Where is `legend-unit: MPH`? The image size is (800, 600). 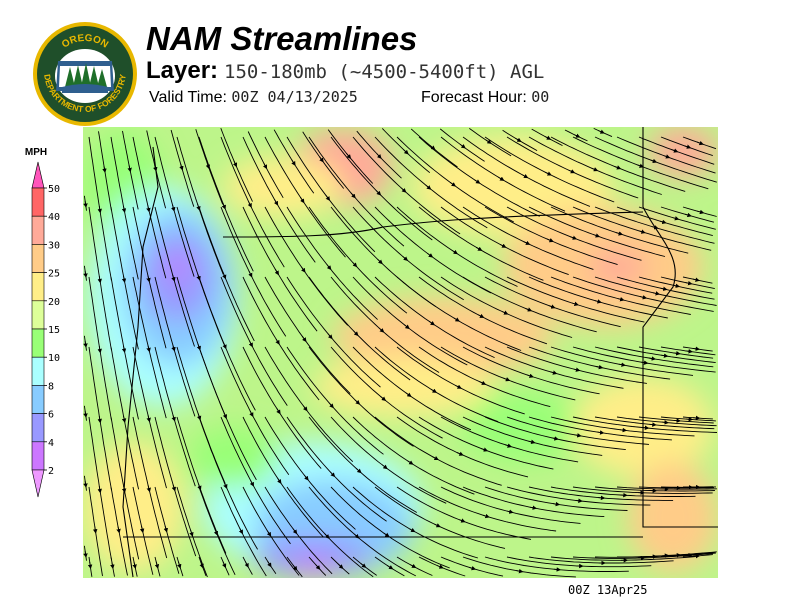
legend-unit: MPH is located at coordinates (36, 152).